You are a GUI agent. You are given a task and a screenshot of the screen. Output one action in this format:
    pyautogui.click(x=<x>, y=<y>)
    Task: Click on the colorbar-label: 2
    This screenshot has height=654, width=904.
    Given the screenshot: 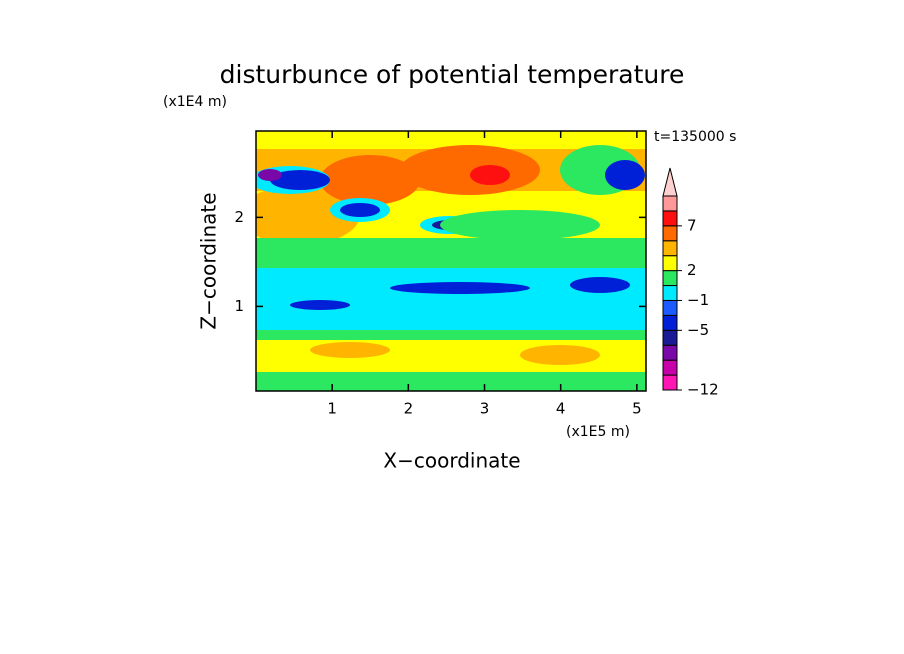 What is the action you would take?
    pyautogui.click(x=692, y=270)
    